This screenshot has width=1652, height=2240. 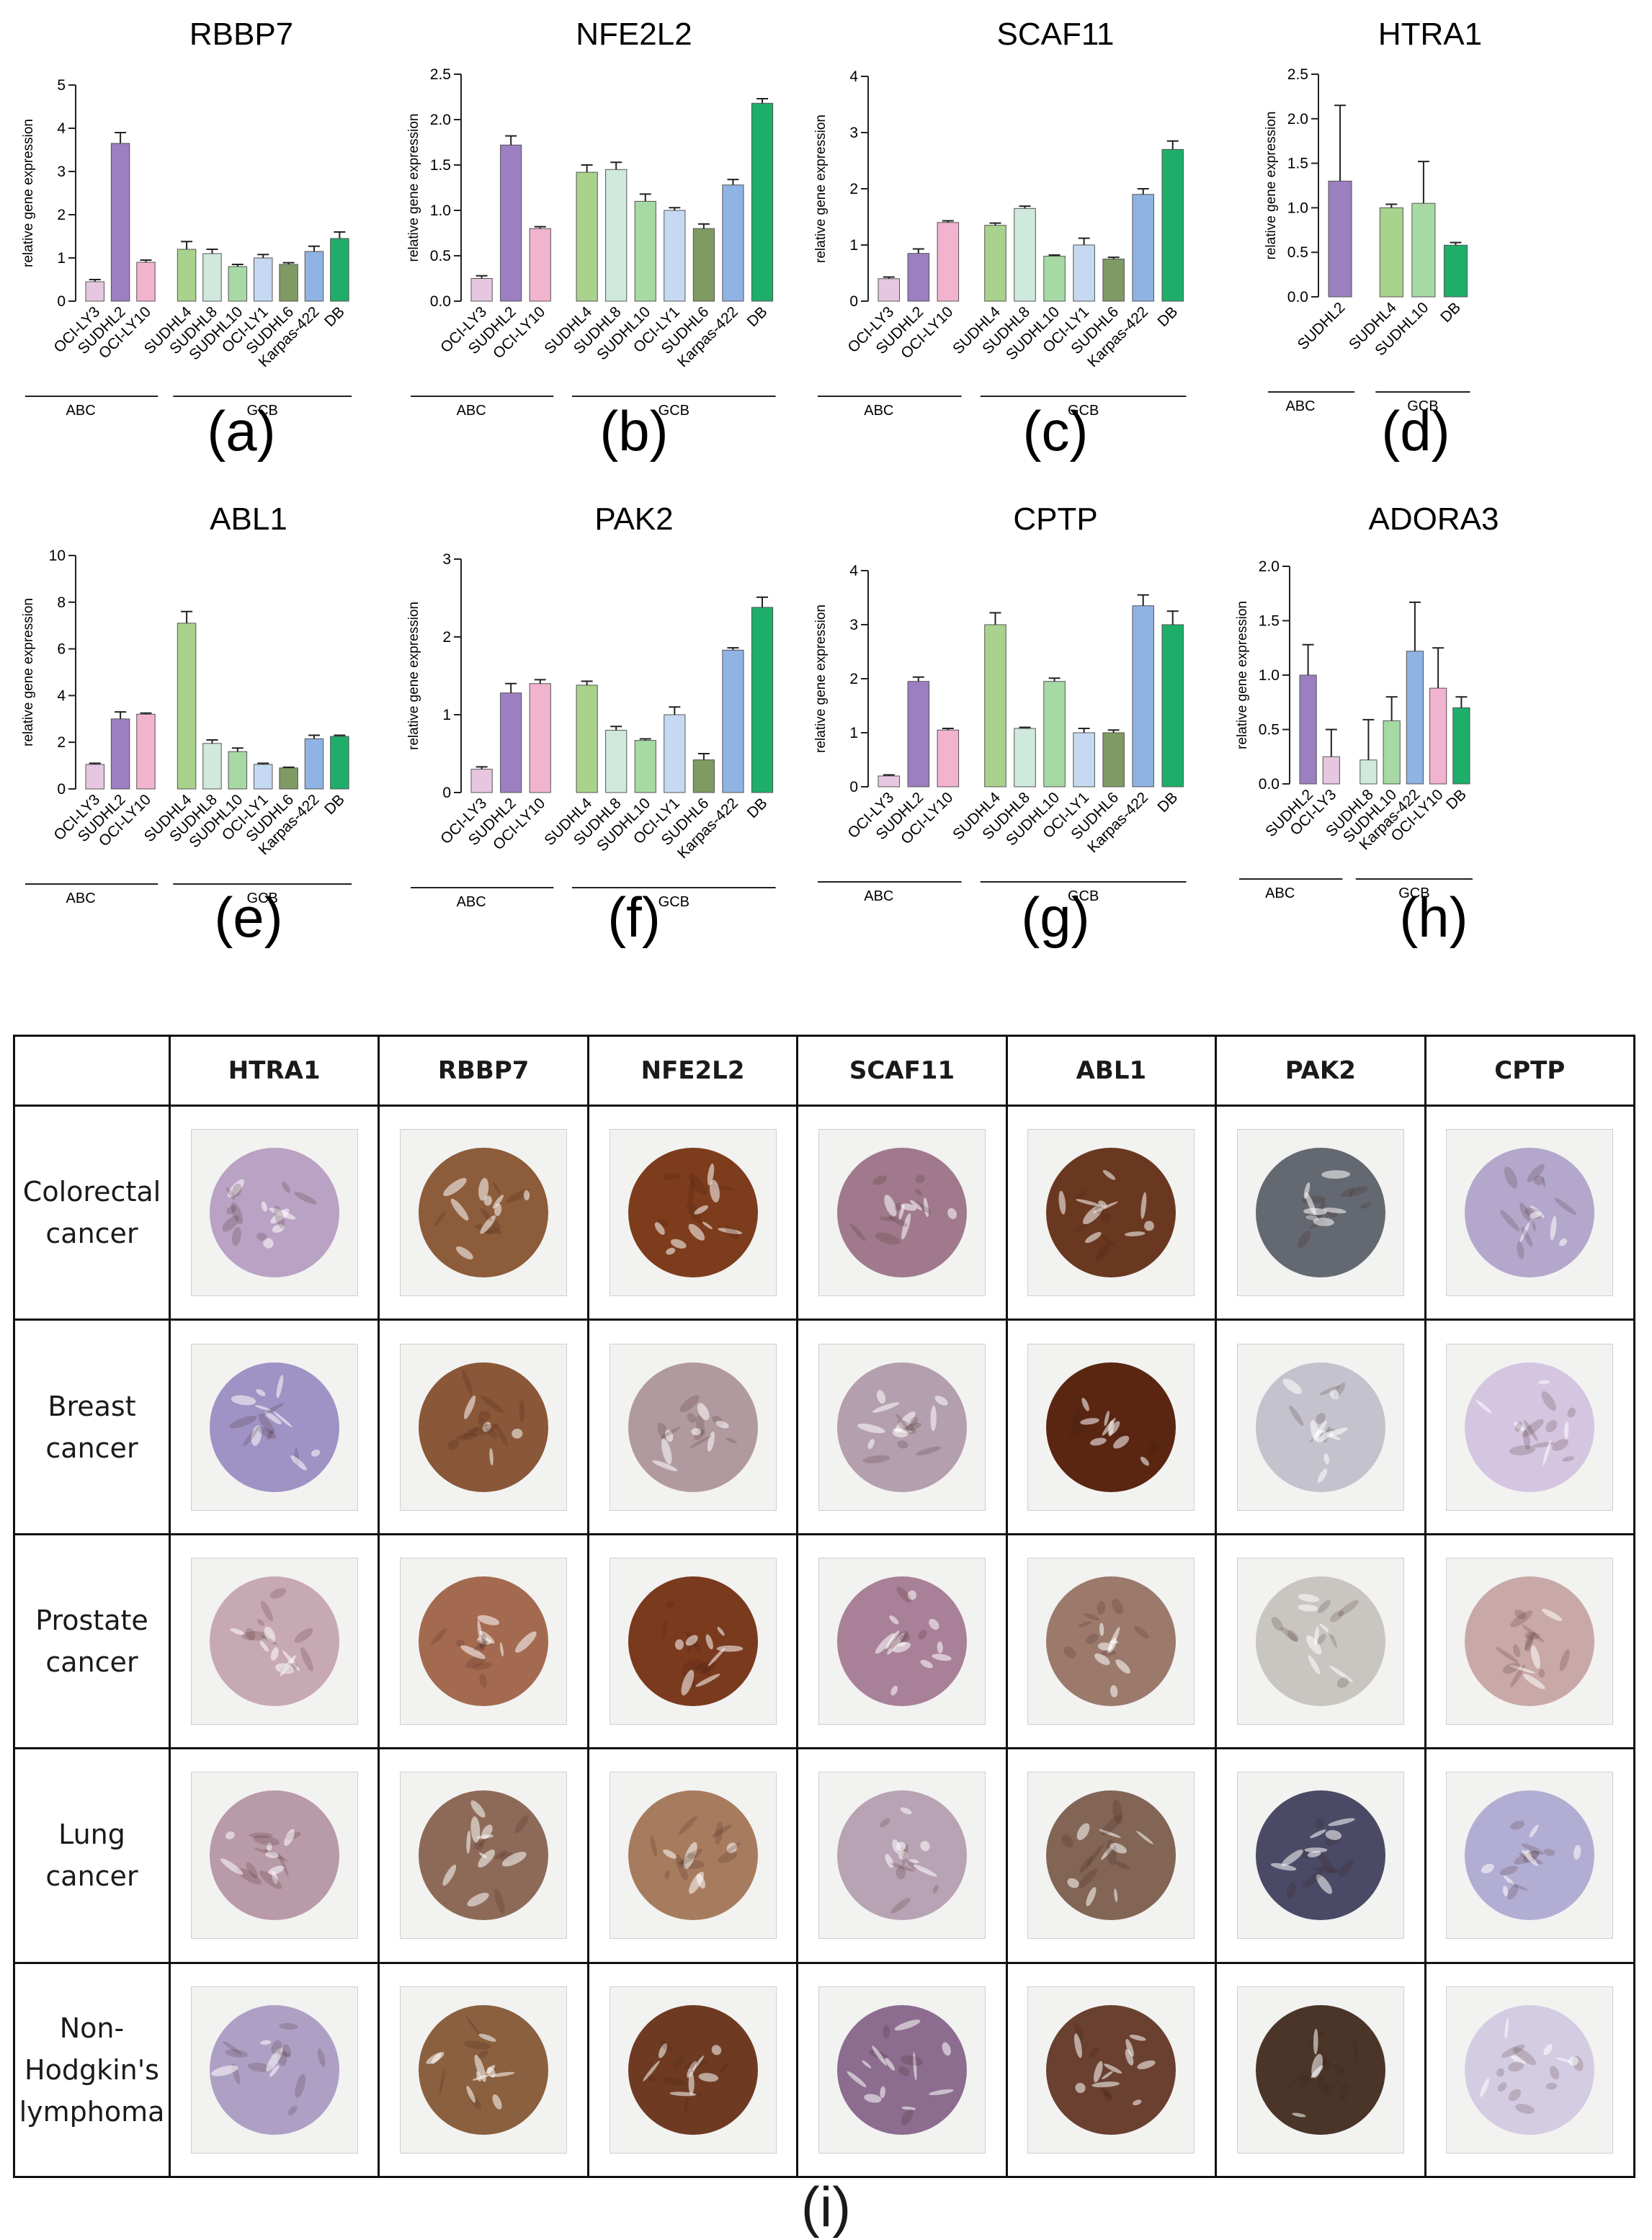 I want to click on ihc-cell-htra1, so click(x=274, y=1212).